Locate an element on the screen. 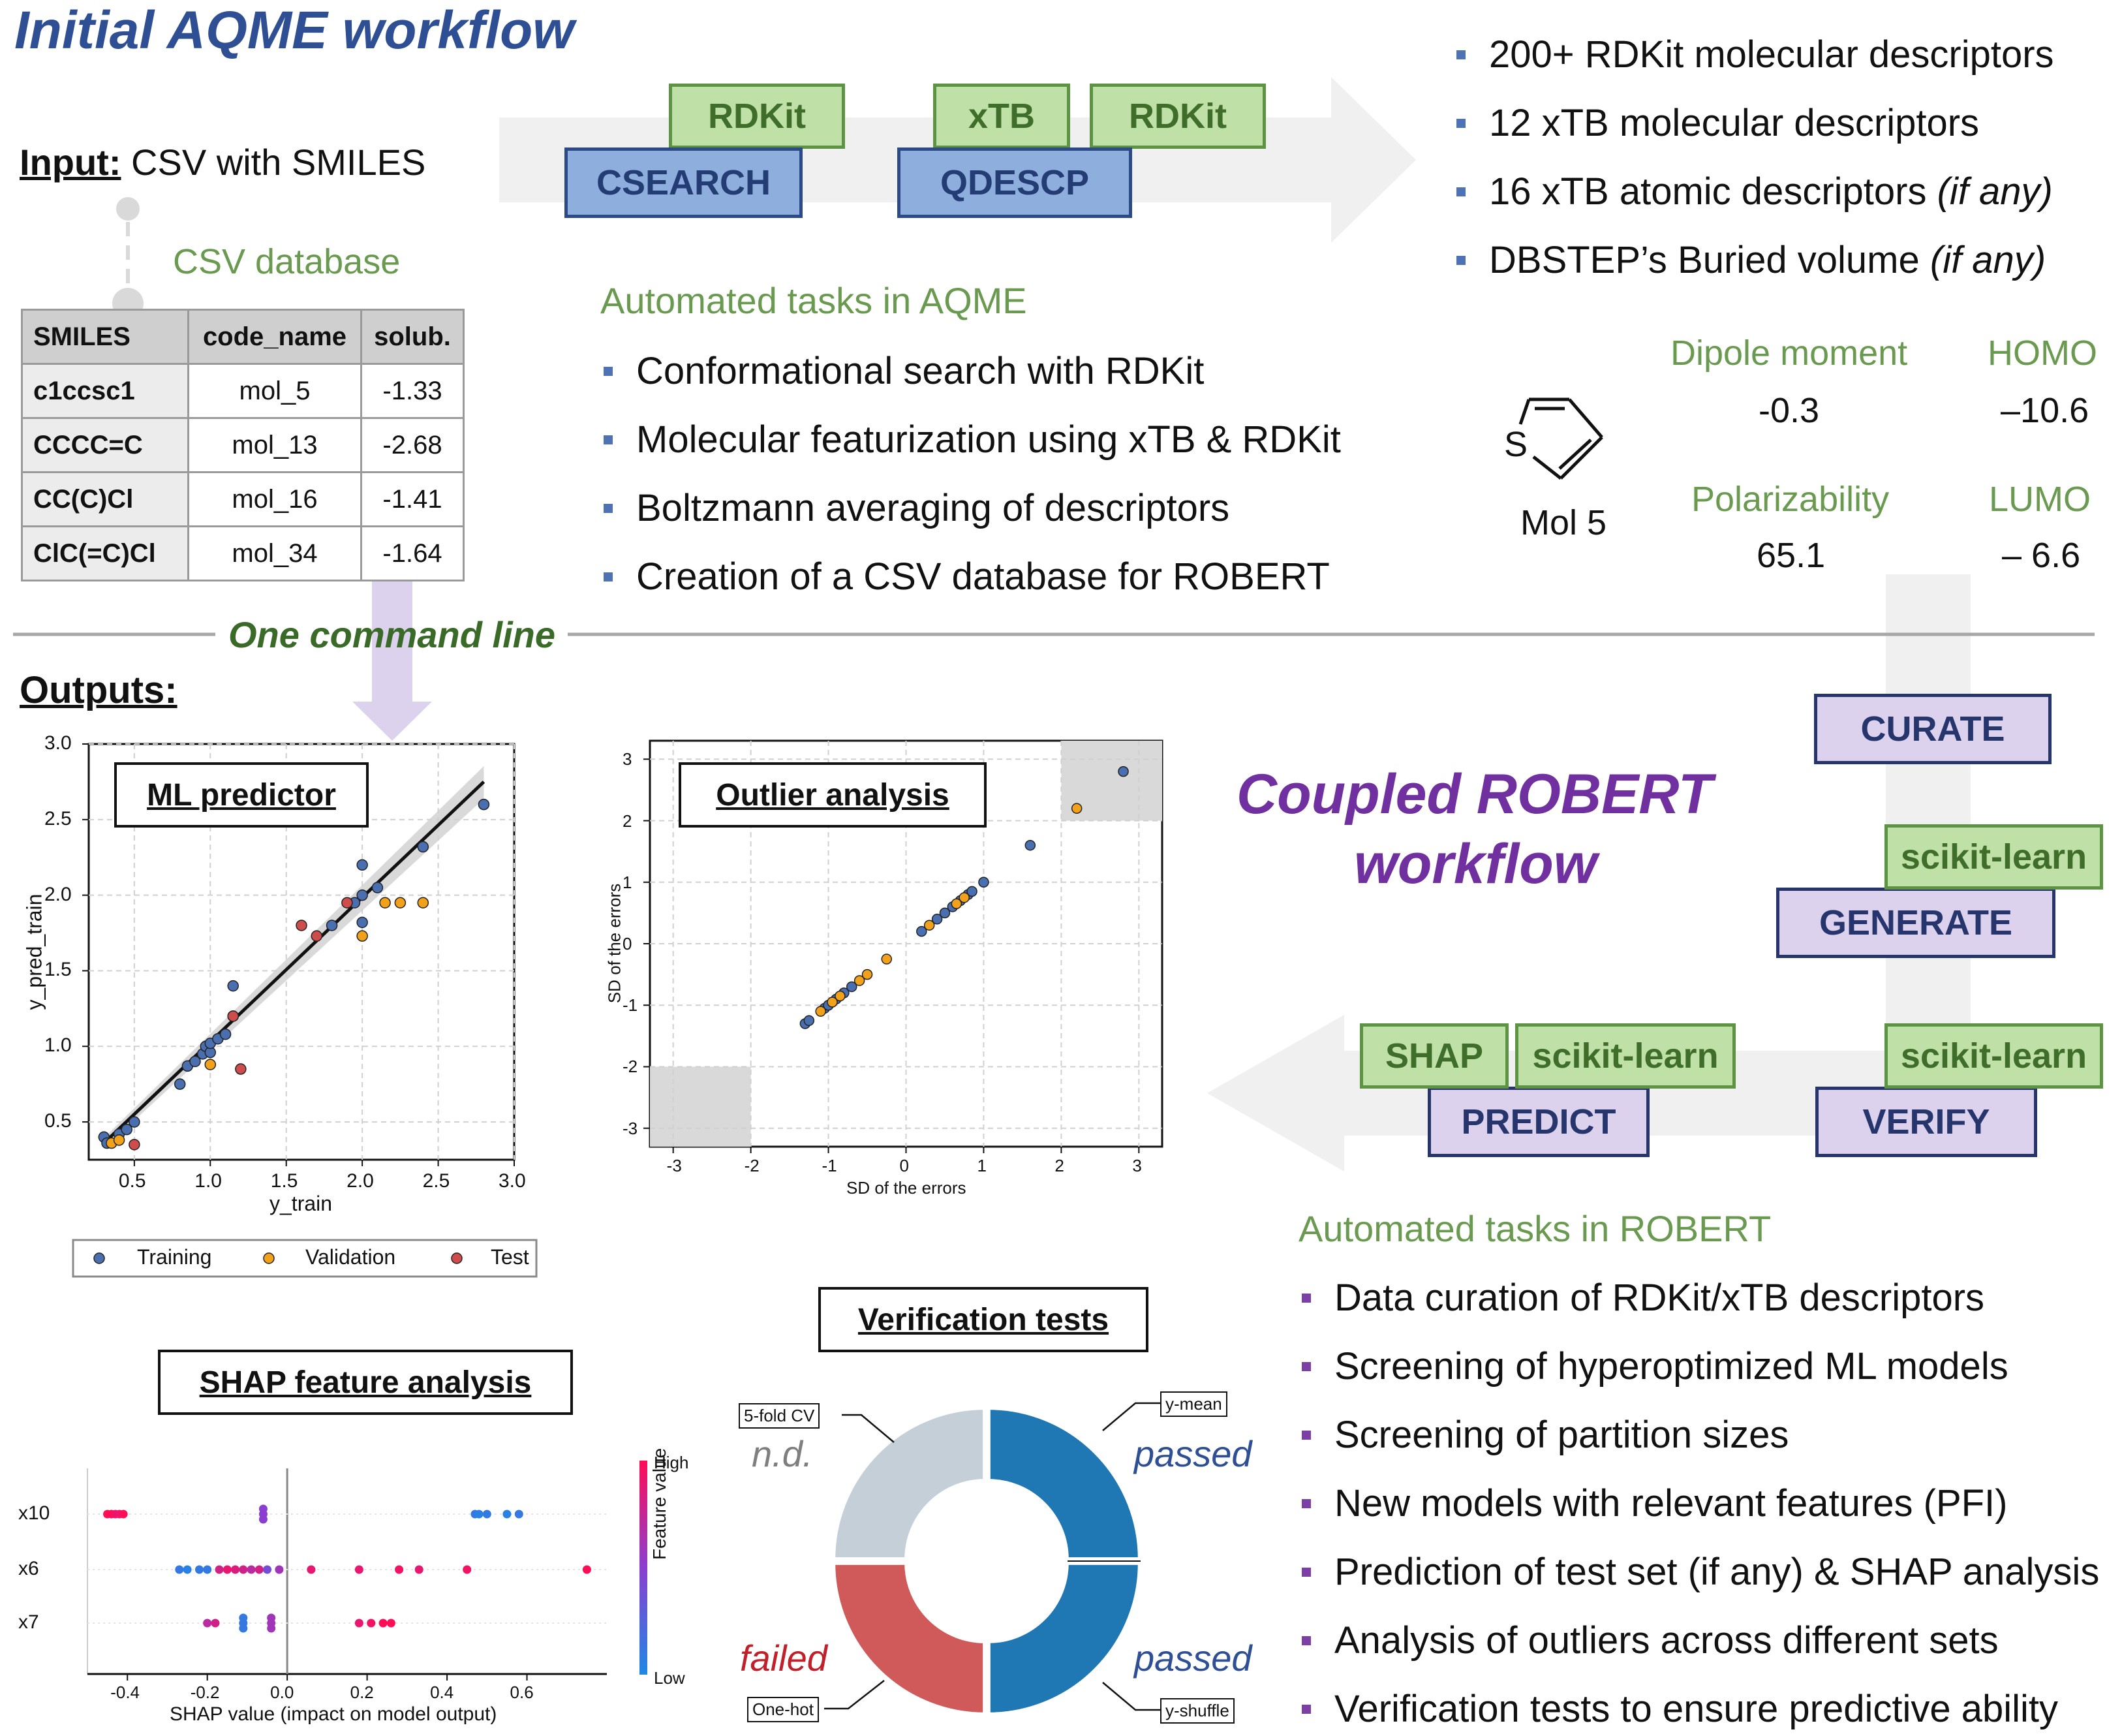 Image resolution: width=2122 pixels, height=1736 pixels. csv-db-label: CSV database is located at coordinates (287, 261).